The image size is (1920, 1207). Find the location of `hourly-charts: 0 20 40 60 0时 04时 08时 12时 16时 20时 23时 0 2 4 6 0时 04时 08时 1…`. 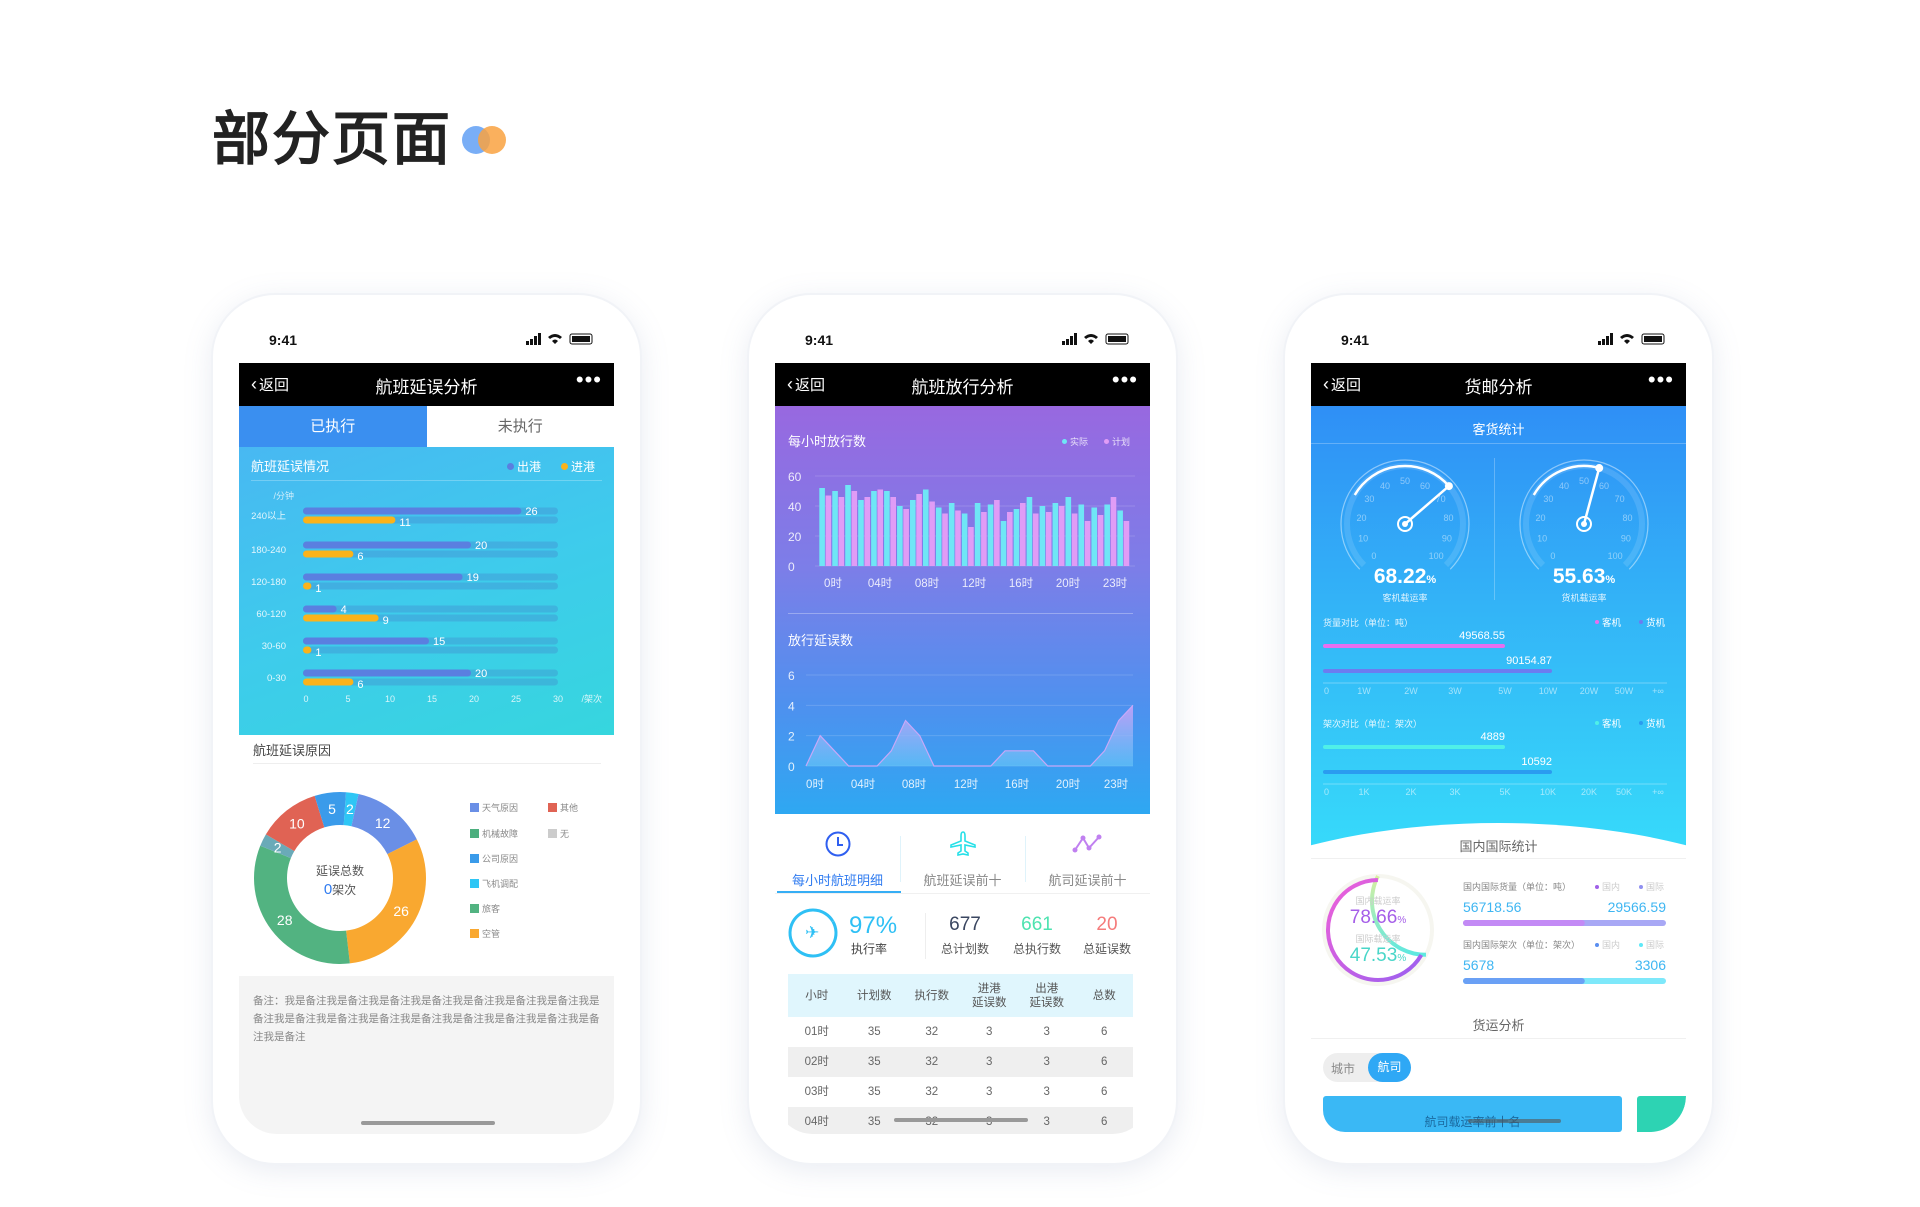

hourly-charts: 0 20 40 60 0时 04时 08时 12时 16时 20时 23时 0 2 4 6 0时 04时 08时 1… is located at coordinates (961, 630).